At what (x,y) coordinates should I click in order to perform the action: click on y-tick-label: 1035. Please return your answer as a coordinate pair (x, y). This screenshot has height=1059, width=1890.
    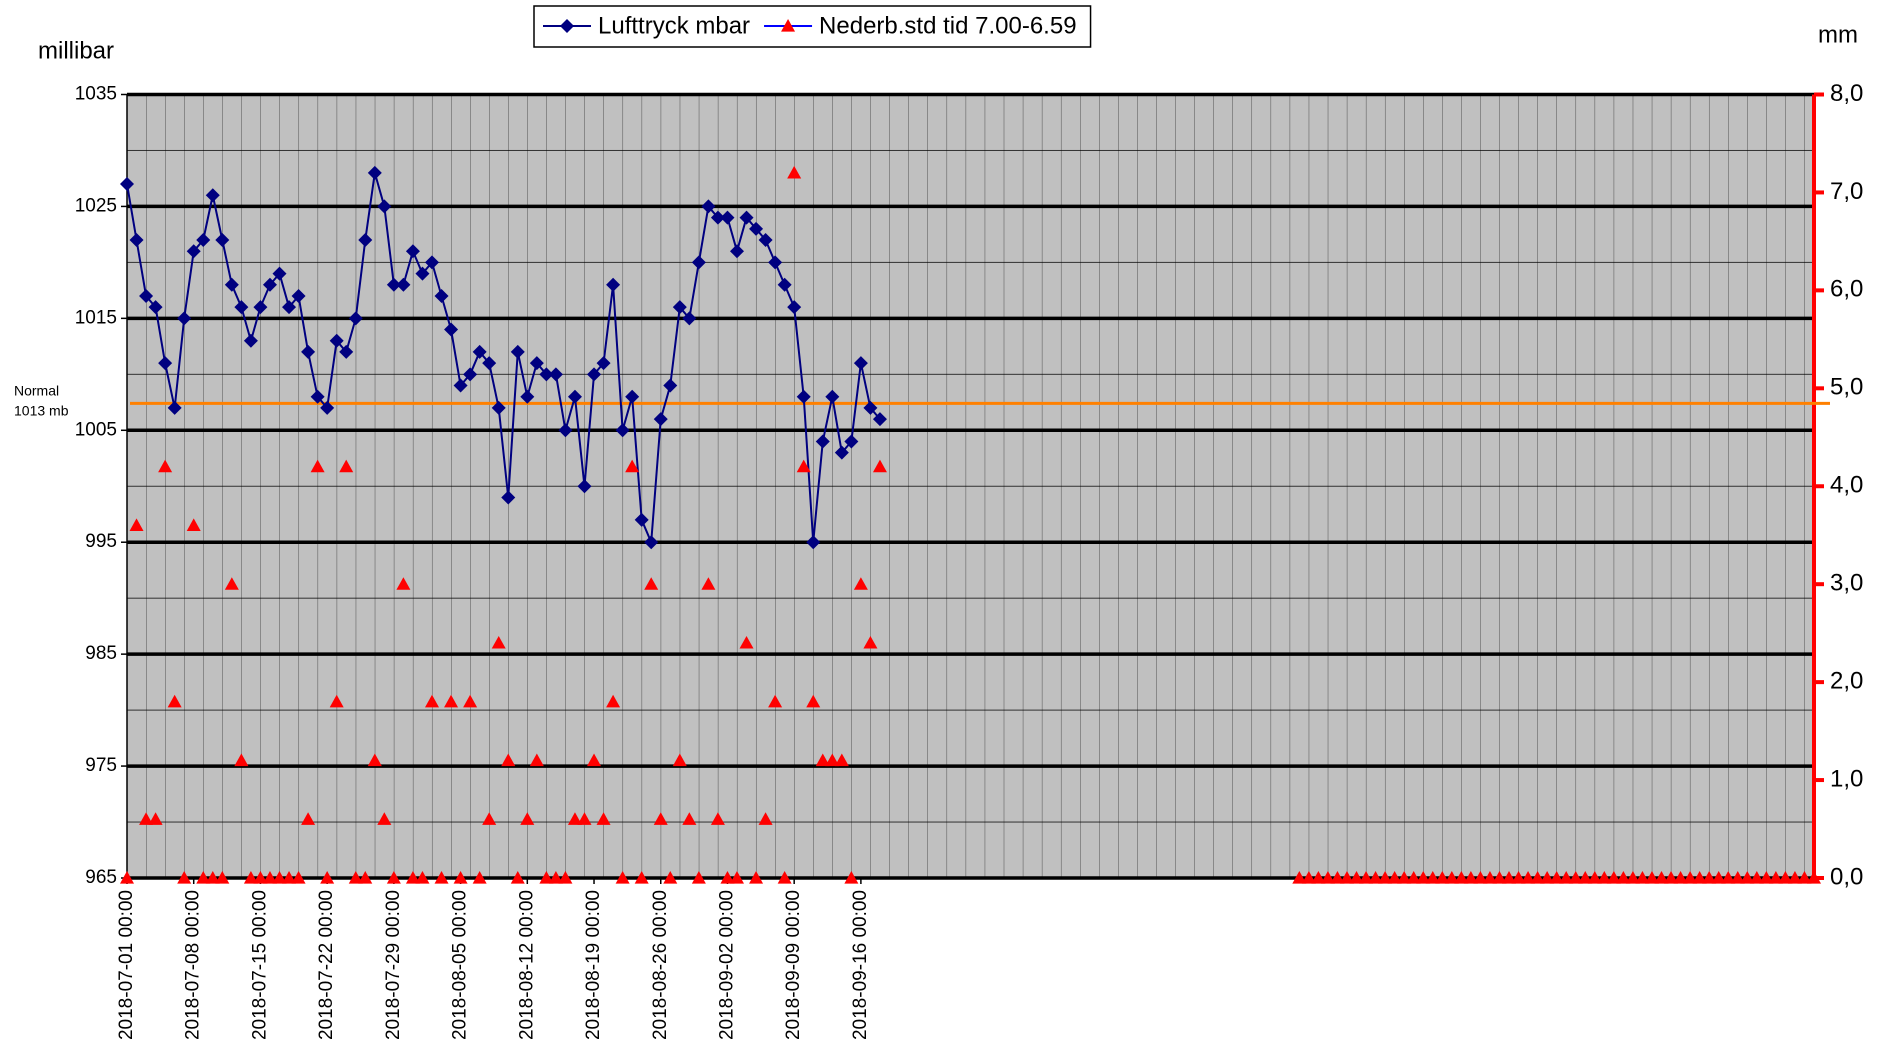
    Looking at the image, I should click on (96, 94).